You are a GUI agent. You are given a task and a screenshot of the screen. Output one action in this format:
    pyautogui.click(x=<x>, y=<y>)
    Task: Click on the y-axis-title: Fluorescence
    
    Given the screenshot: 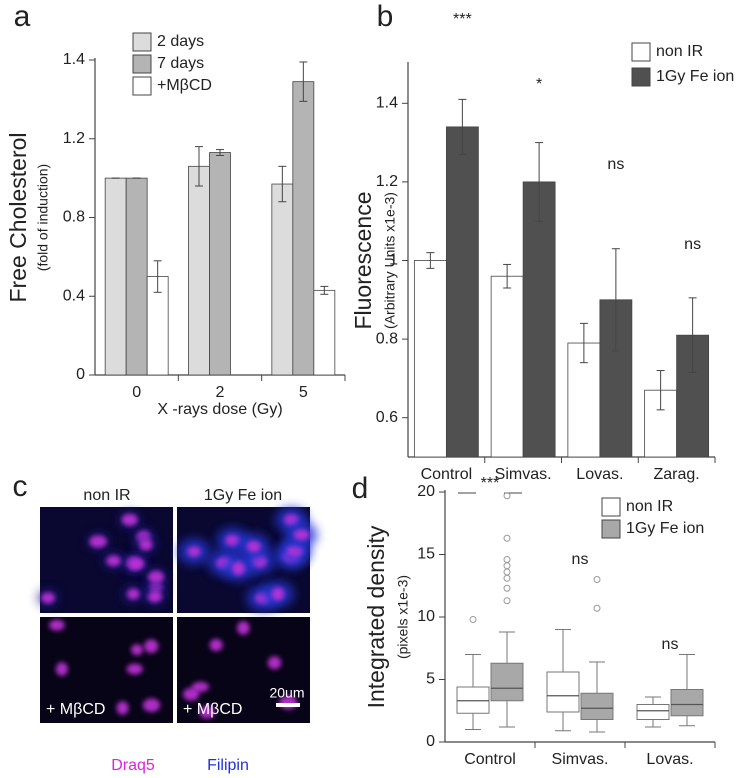 What is the action you would take?
    pyautogui.click(x=363, y=260)
    